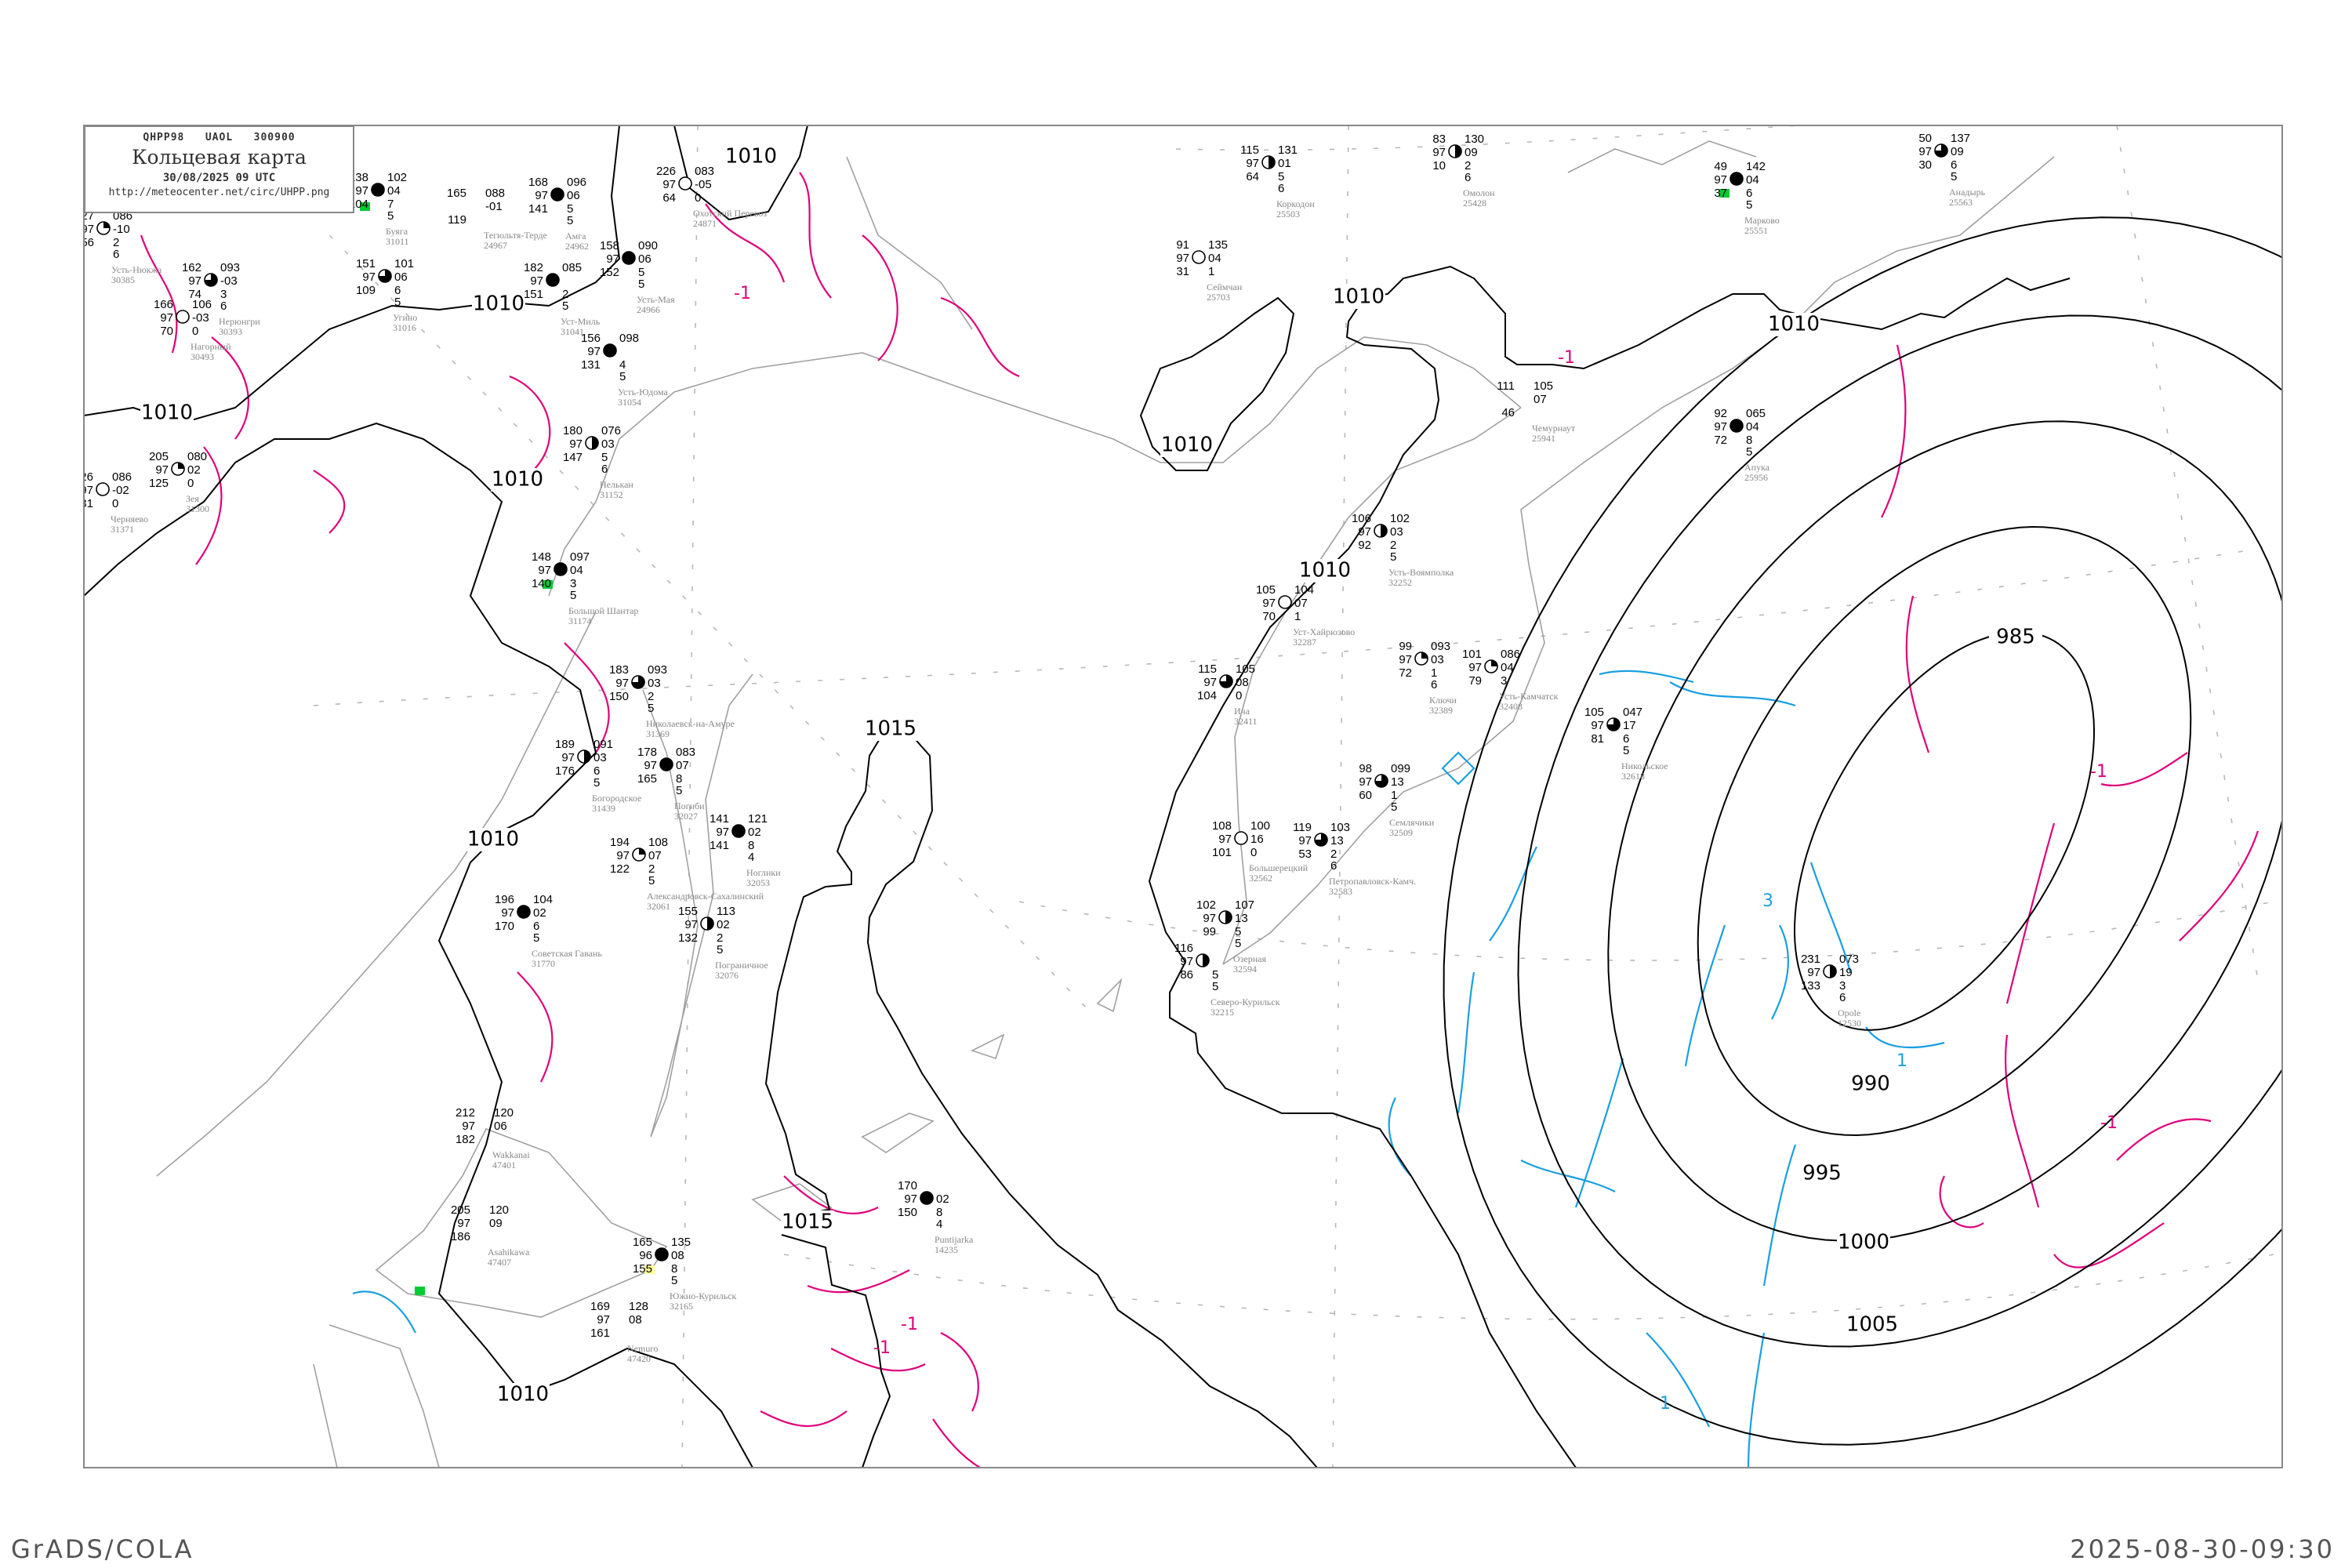 The image size is (2352, 1568). What do you see at coordinates (703, 1295) in the screenshot?
I see `station-name: Южно-Курильск` at bounding box center [703, 1295].